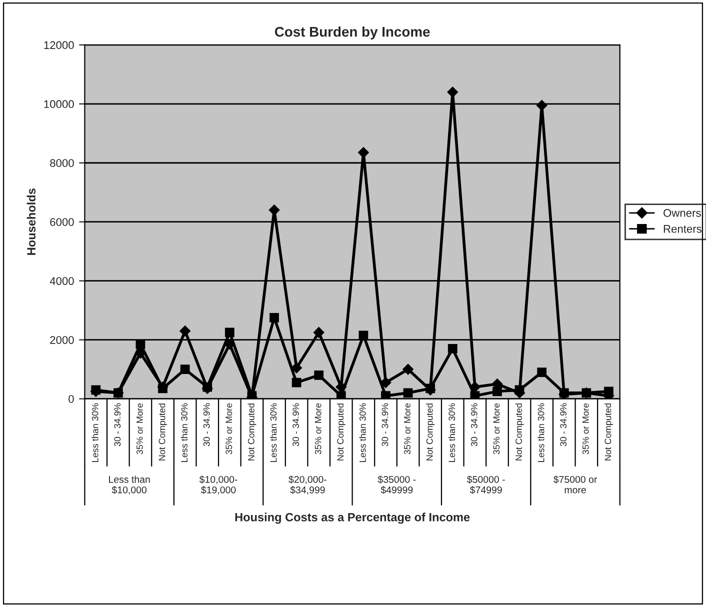 The width and height of the screenshot is (706, 607). I want to click on y-axis-title: Households, so click(31, 221).